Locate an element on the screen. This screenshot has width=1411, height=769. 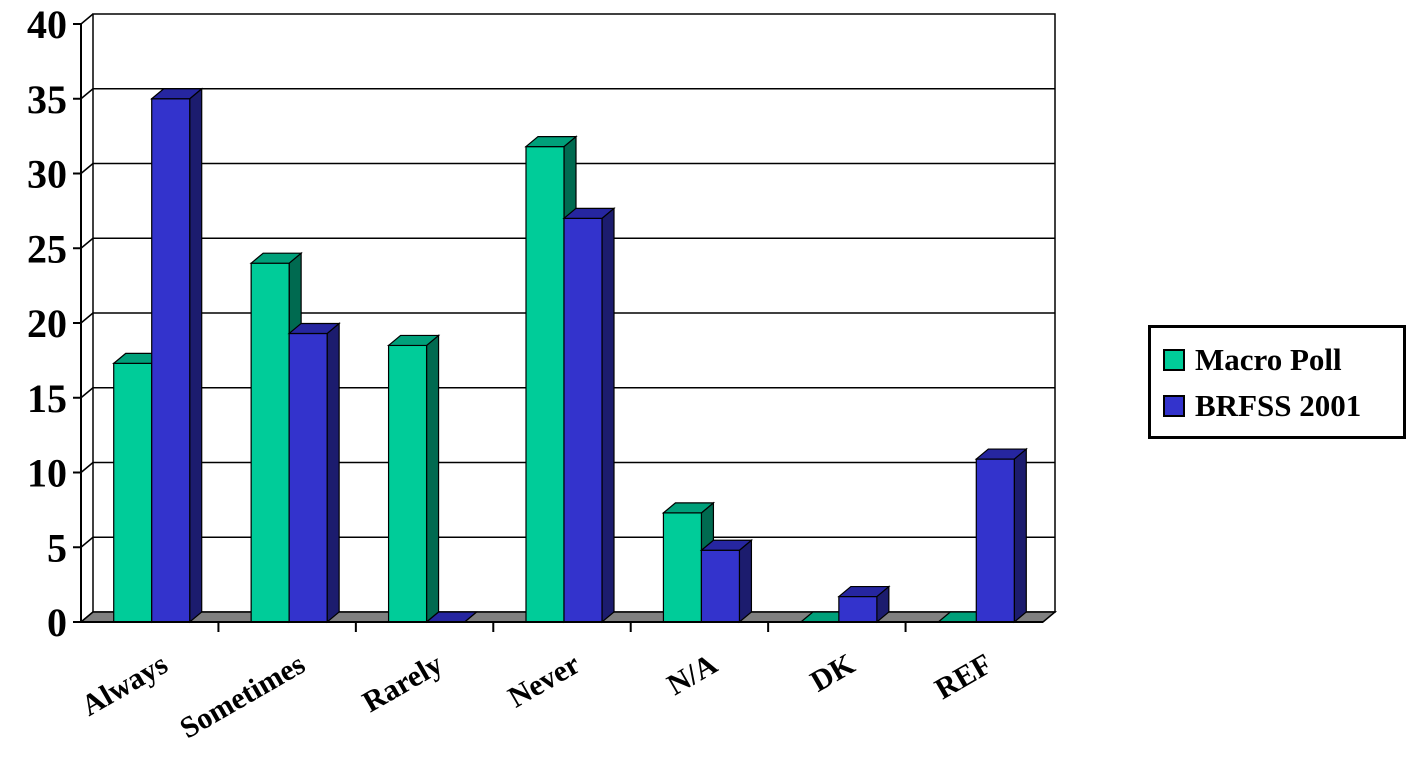
bar-brfss-2001-never is located at coordinates (589, 415).